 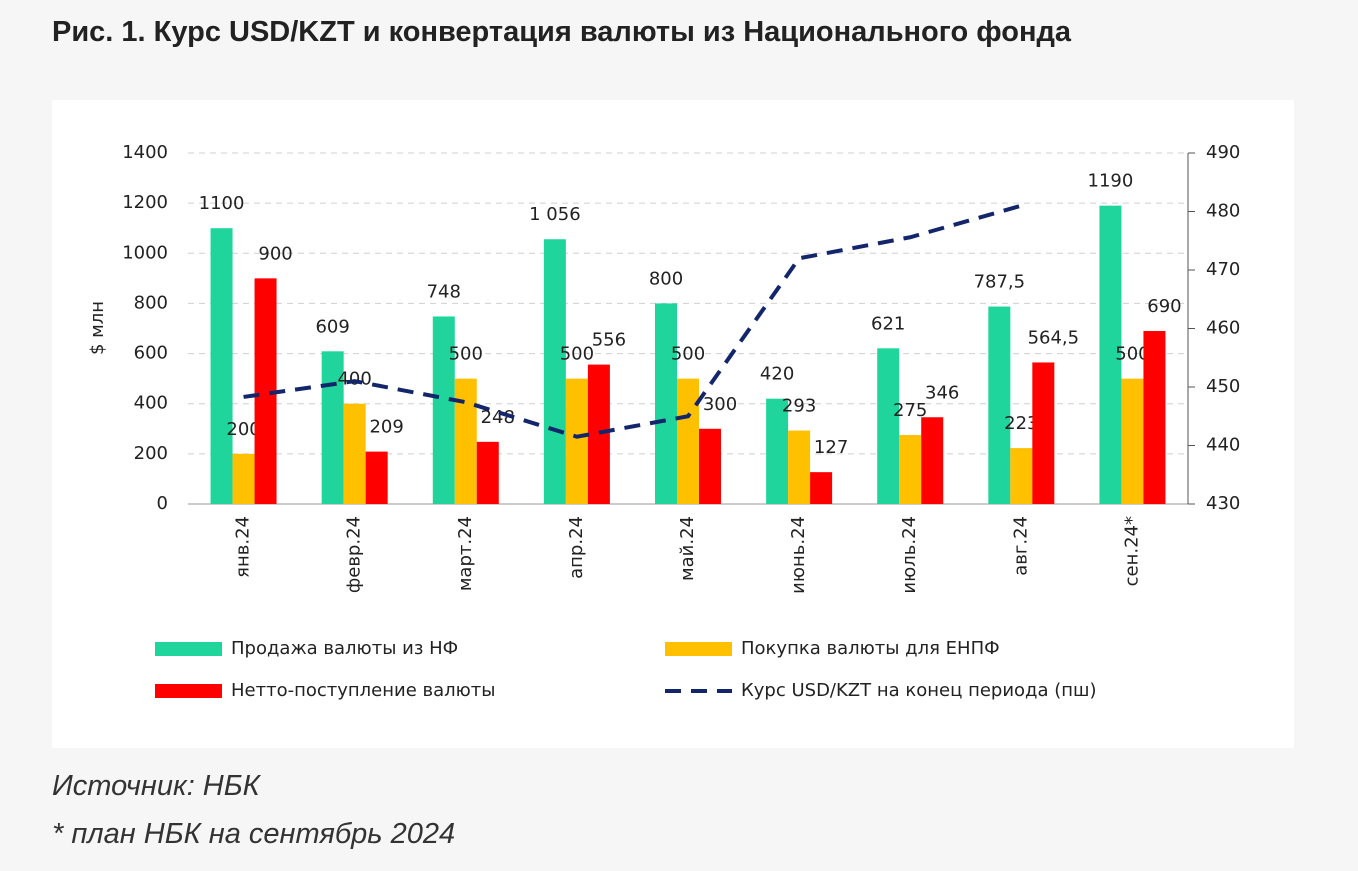 What do you see at coordinates (888, 323) in the screenshot?
I see `data-label: 621` at bounding box center [888, 323].